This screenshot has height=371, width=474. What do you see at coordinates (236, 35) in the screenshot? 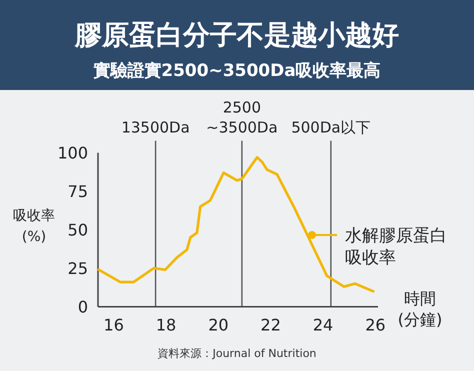
I see `chart-title: 膠原蛋白分子不是越小越好` at bounding box center [236, 35].